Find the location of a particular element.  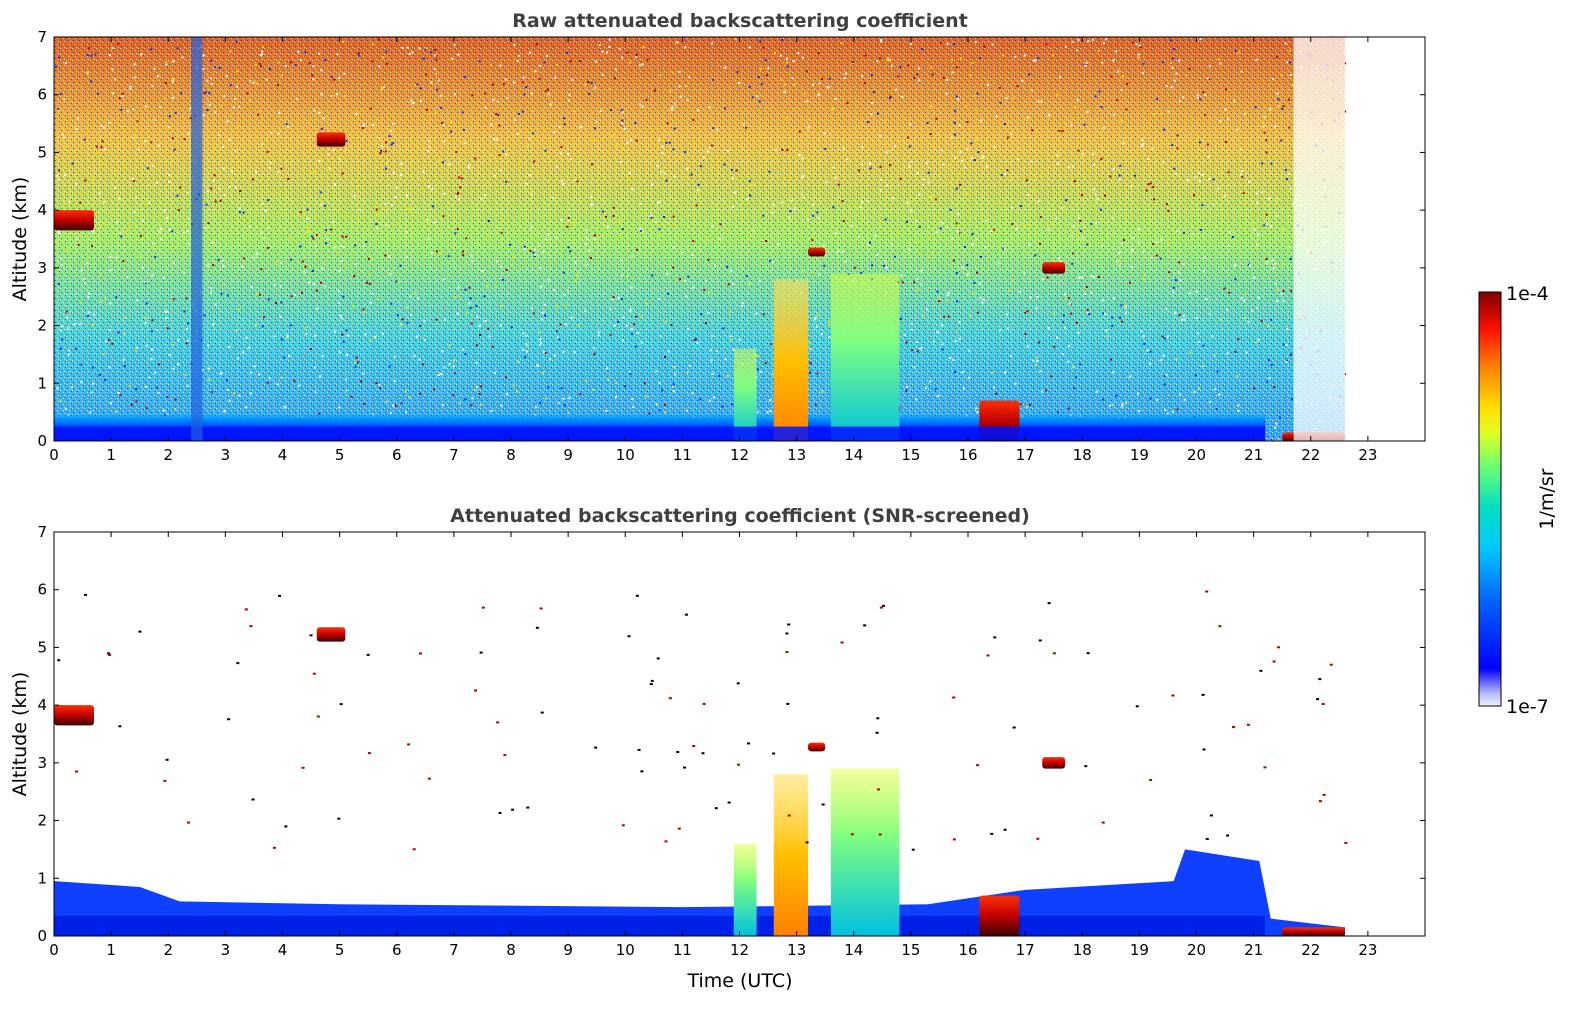

x-tick-label: 10 is located at coordinates (625, 455).